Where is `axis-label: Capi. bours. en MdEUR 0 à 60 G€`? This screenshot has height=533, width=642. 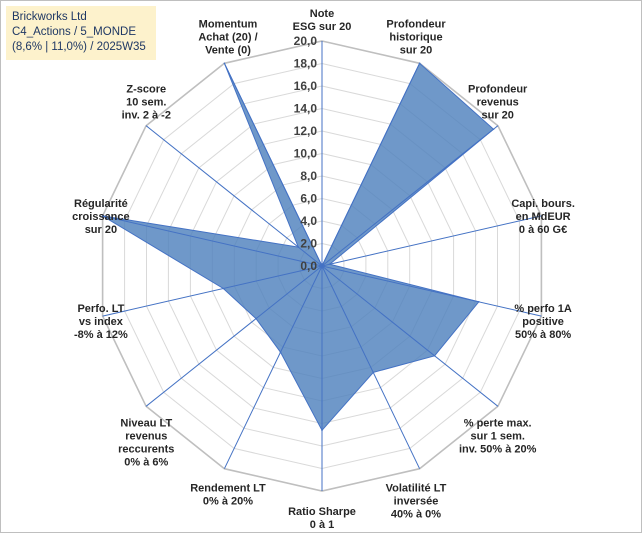 axis-label: Capi. bours. en MdEUR 0 à 60 G€ is located at coordinates (543, 217).